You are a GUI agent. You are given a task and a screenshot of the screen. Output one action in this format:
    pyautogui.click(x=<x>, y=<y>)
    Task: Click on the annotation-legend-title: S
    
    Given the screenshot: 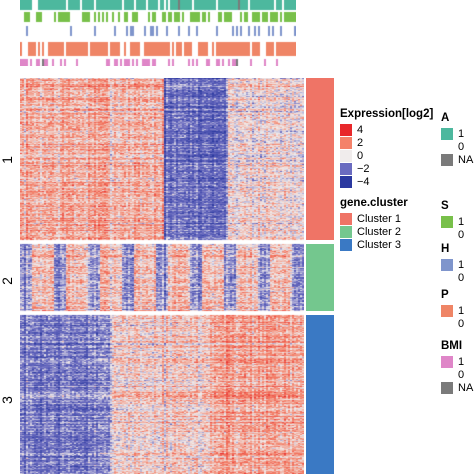 What is the action you would take?
    pyautogui.click(x=445, y=206)
    